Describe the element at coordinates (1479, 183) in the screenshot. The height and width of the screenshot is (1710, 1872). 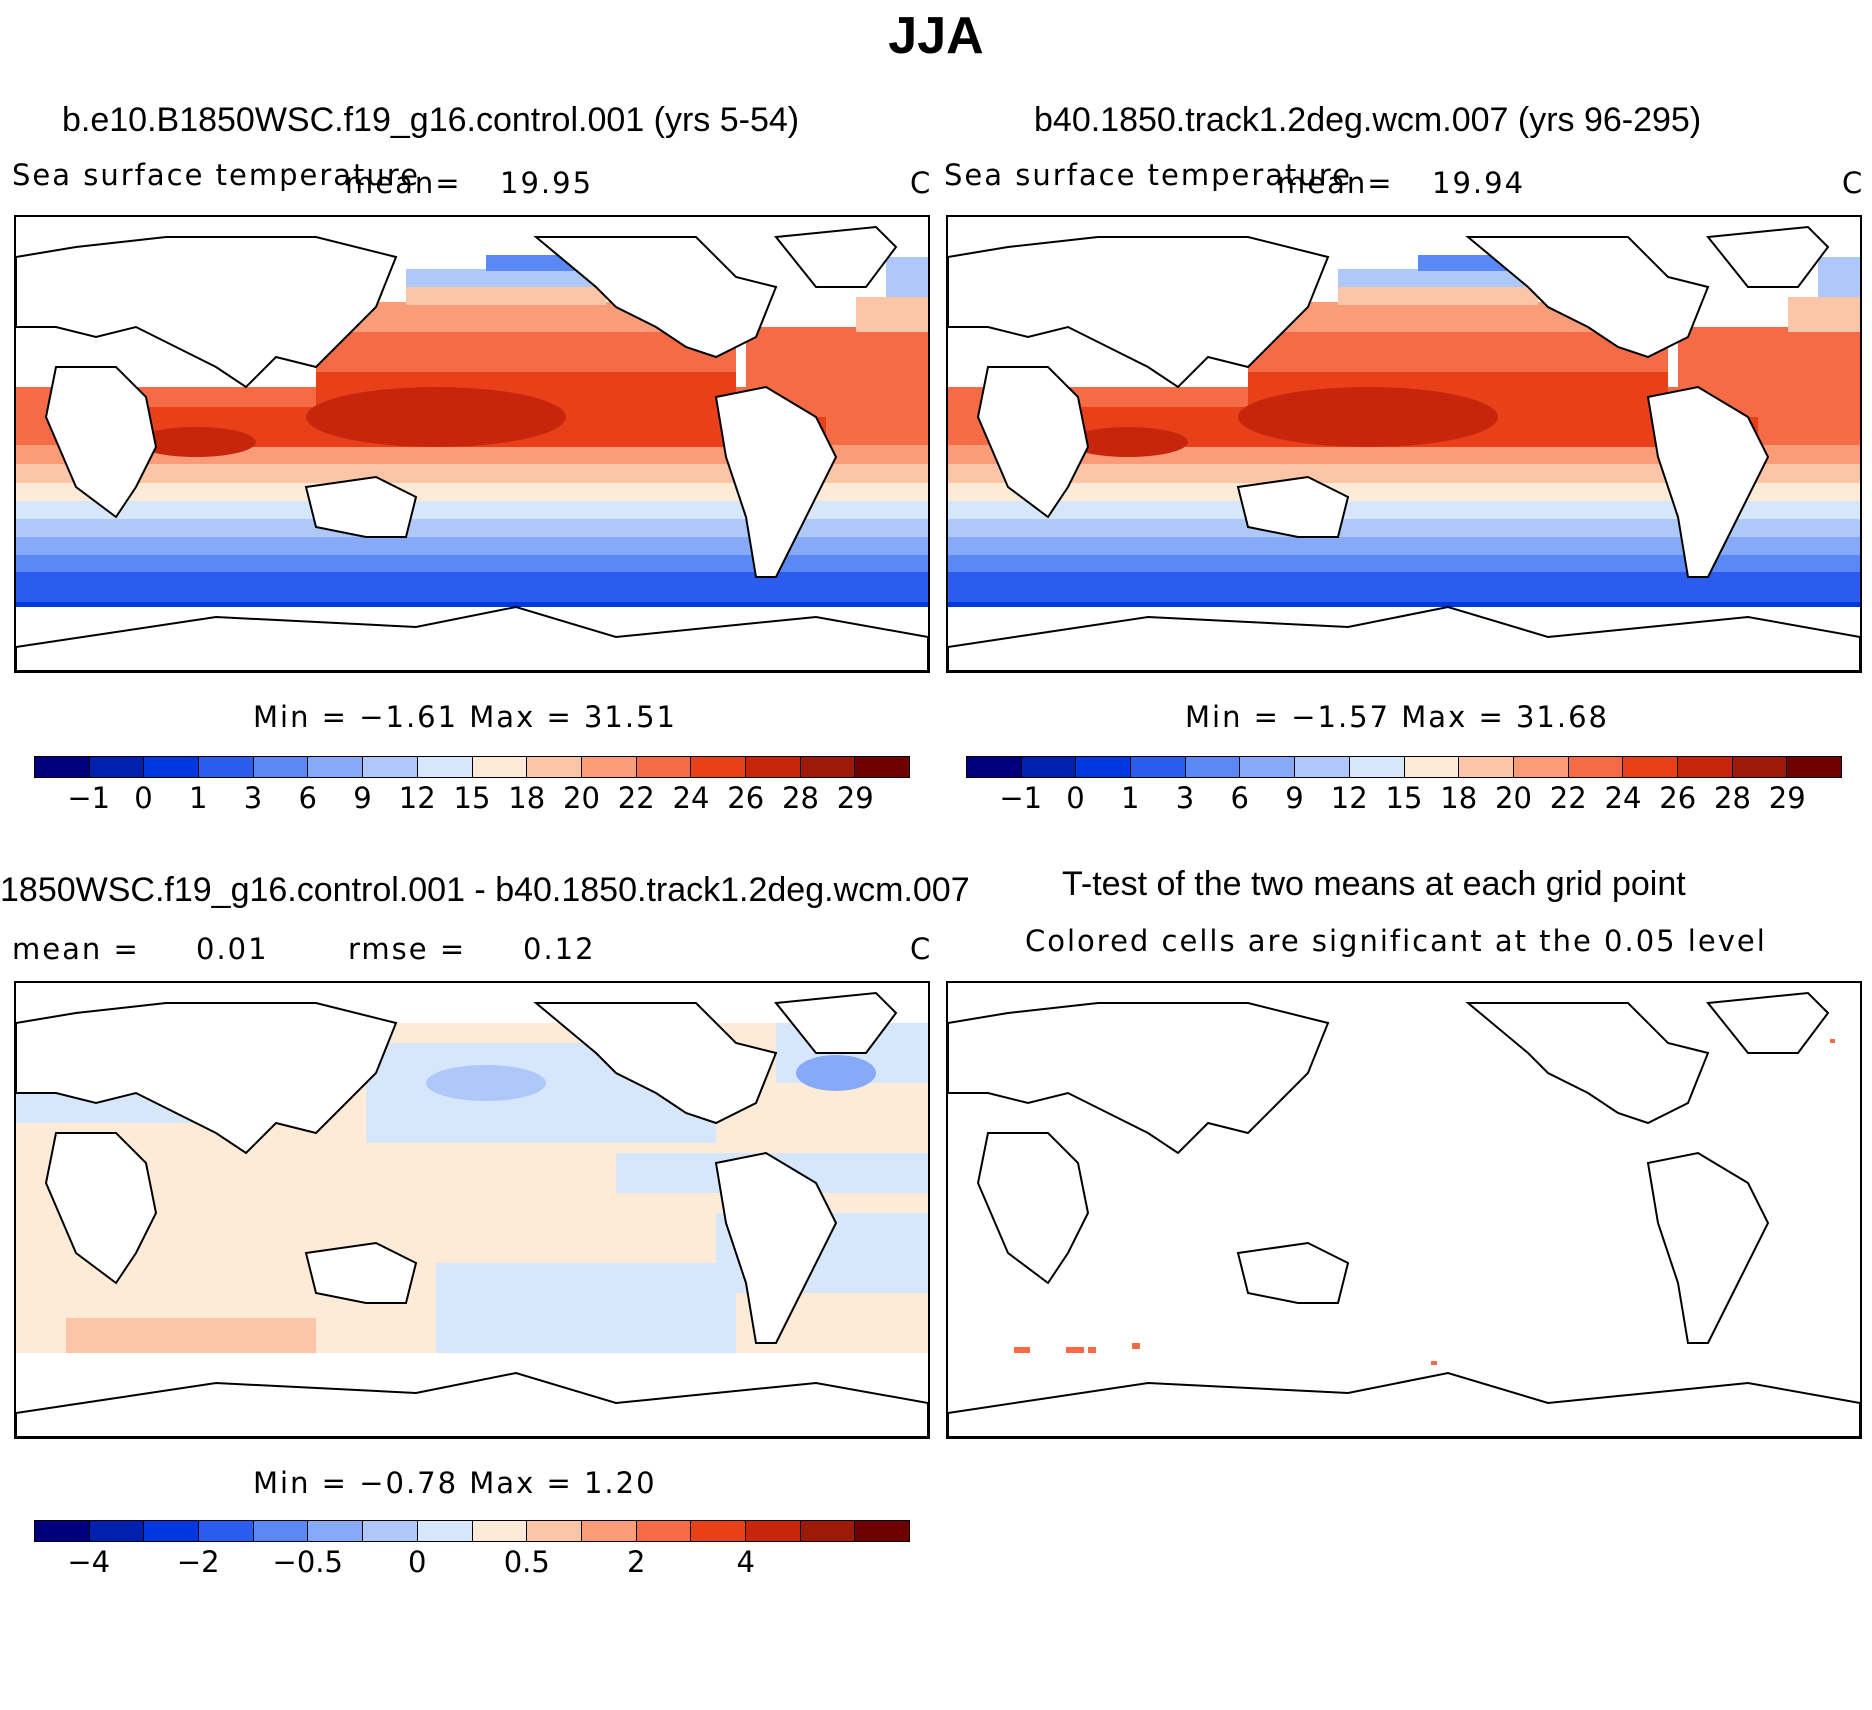
I see `panel2-mean-value: 19.94` at that location.